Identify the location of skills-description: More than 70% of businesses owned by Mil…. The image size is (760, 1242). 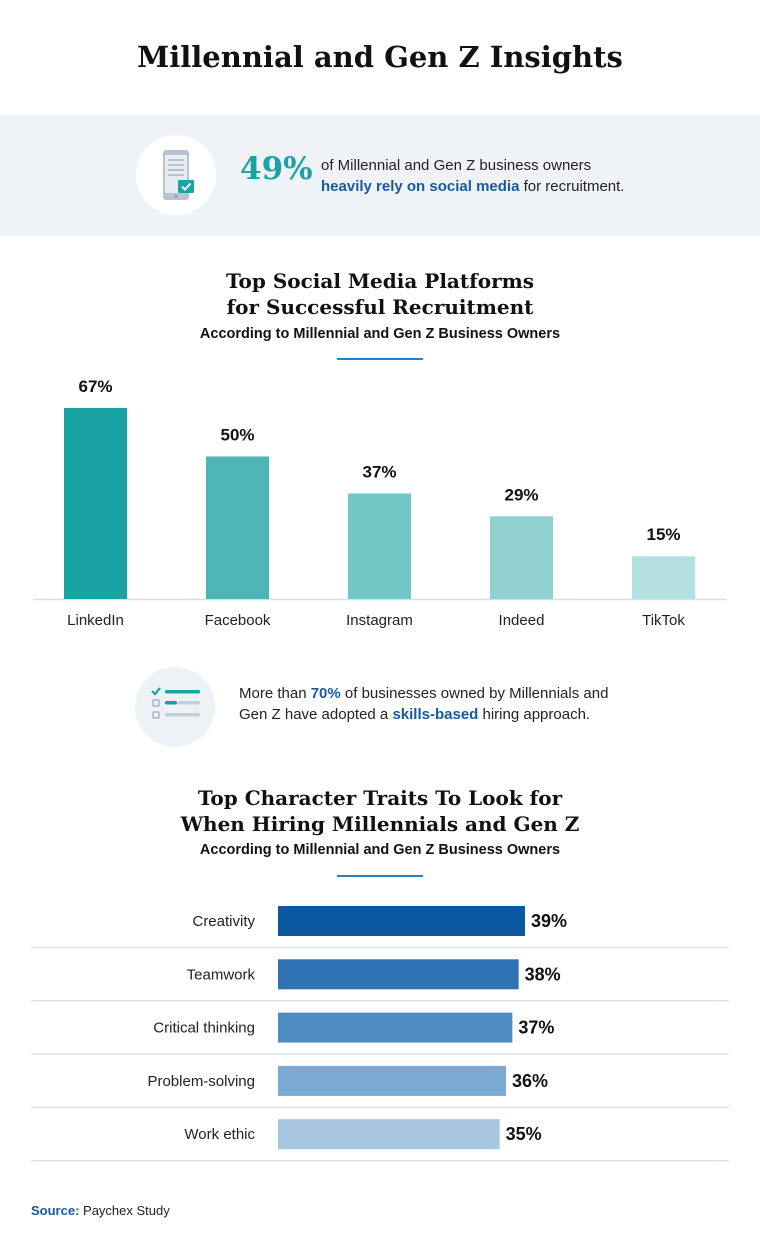
(423, 704).